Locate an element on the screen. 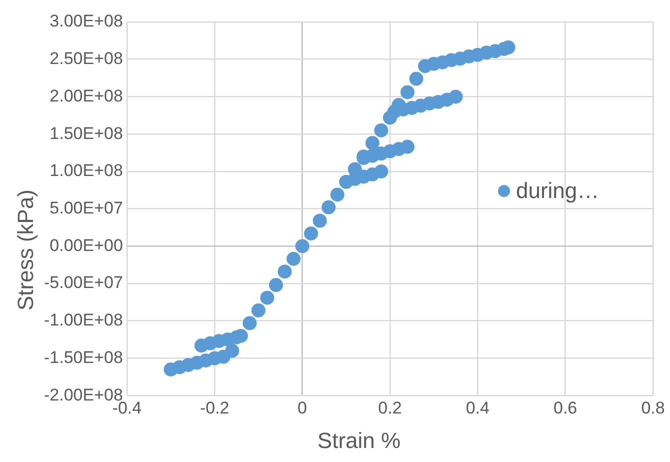  x-axis-title: Strain % is located at coordinates (359, 441).